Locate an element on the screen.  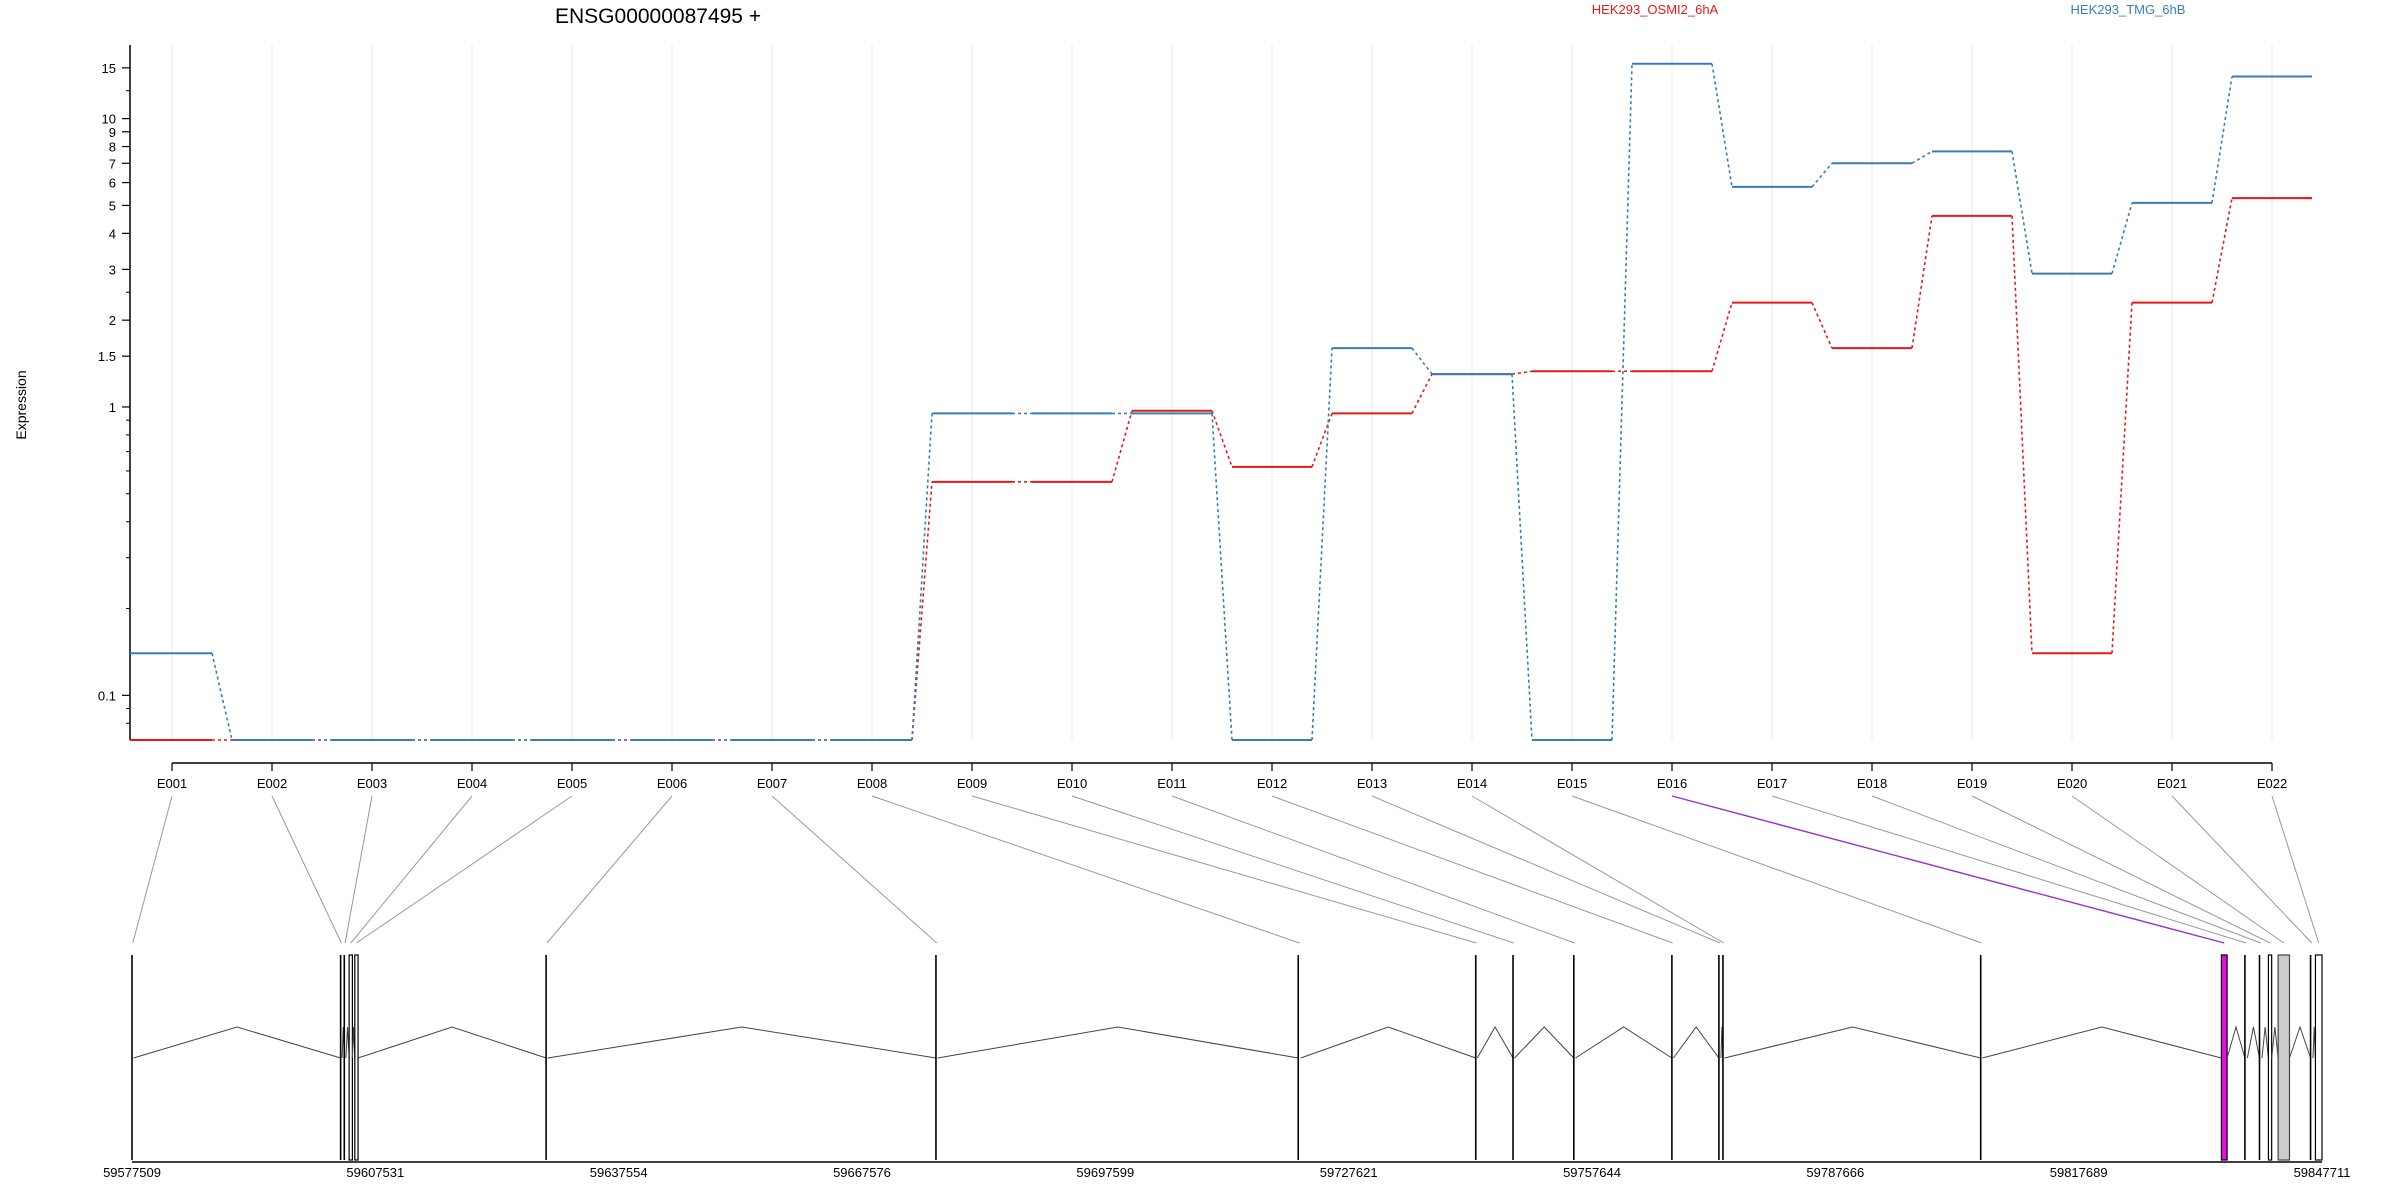
exon-connector-E013 is located at coordinates (1546, 869).